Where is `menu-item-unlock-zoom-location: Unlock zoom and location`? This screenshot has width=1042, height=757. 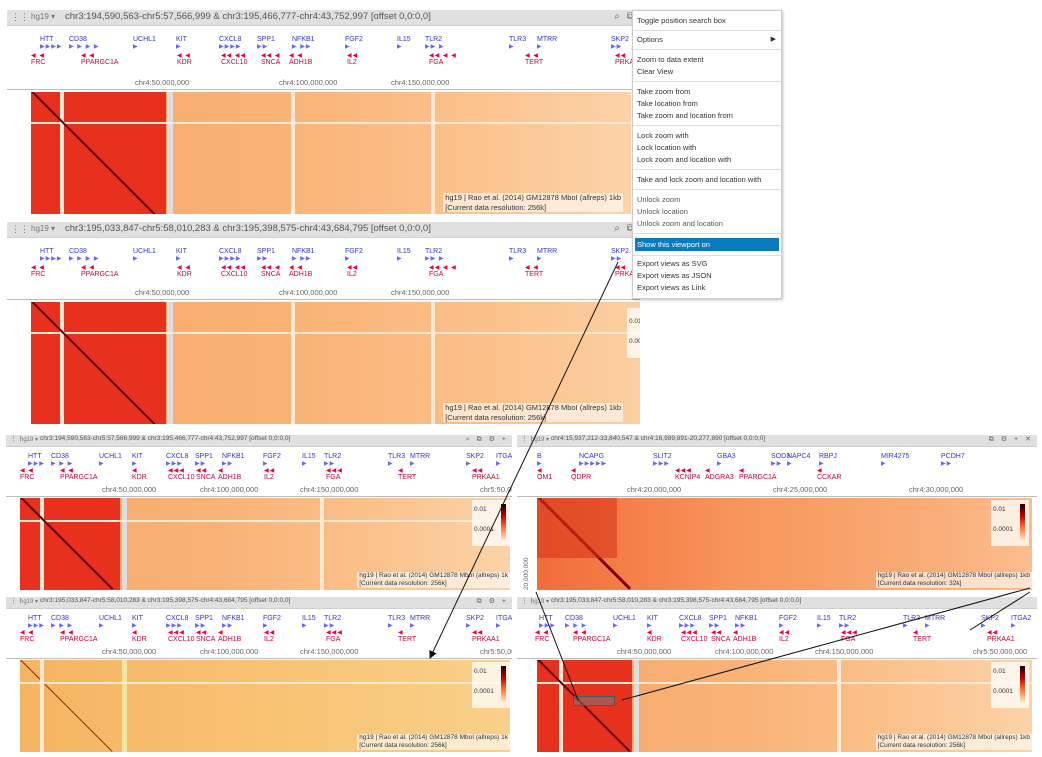
menu-item-unlock-zoom-location: Unlock zoom and location is located at coordinates (680, 223).